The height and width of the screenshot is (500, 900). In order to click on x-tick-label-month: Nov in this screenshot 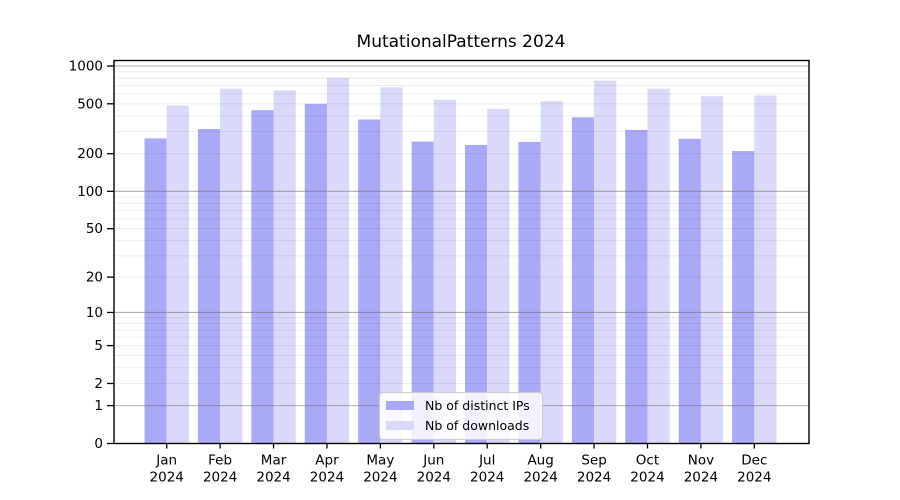, I will do `click(701, 461)`.